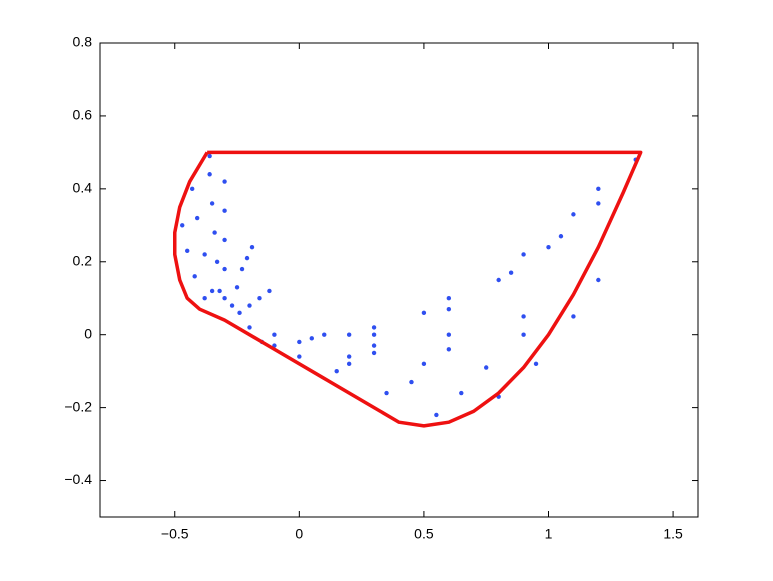 This screenshot has width=773, height=581. What do you see at coordinates (424, 534) in the screenshot?
I see `x-tick-label: 0.5` at bounding box center [424, 534].